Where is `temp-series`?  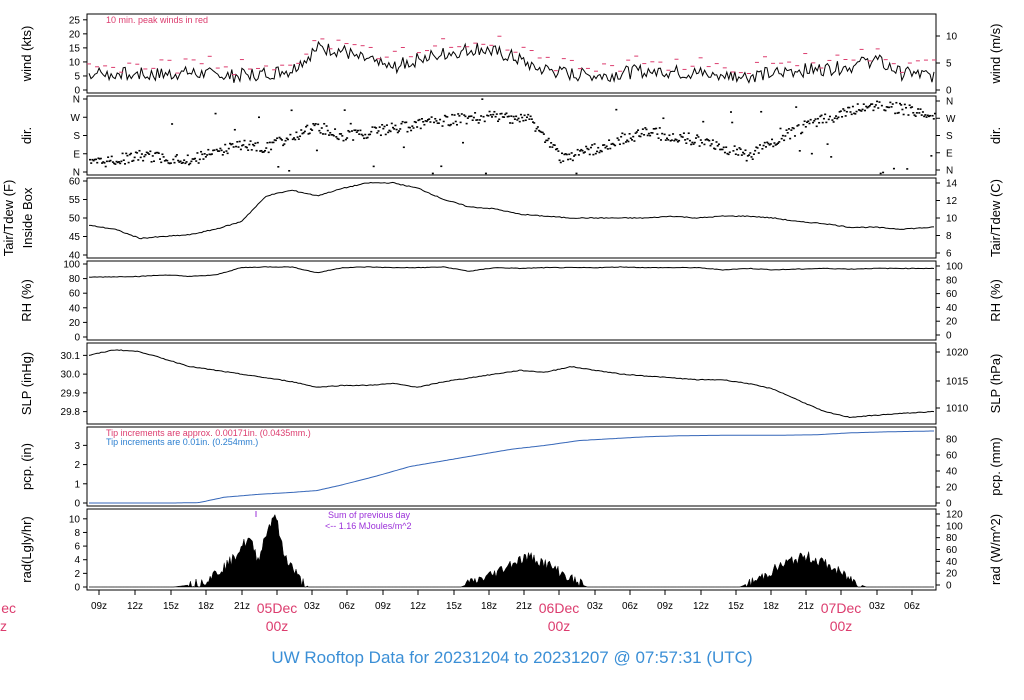
temp-series is located at coordinates (511, 210).